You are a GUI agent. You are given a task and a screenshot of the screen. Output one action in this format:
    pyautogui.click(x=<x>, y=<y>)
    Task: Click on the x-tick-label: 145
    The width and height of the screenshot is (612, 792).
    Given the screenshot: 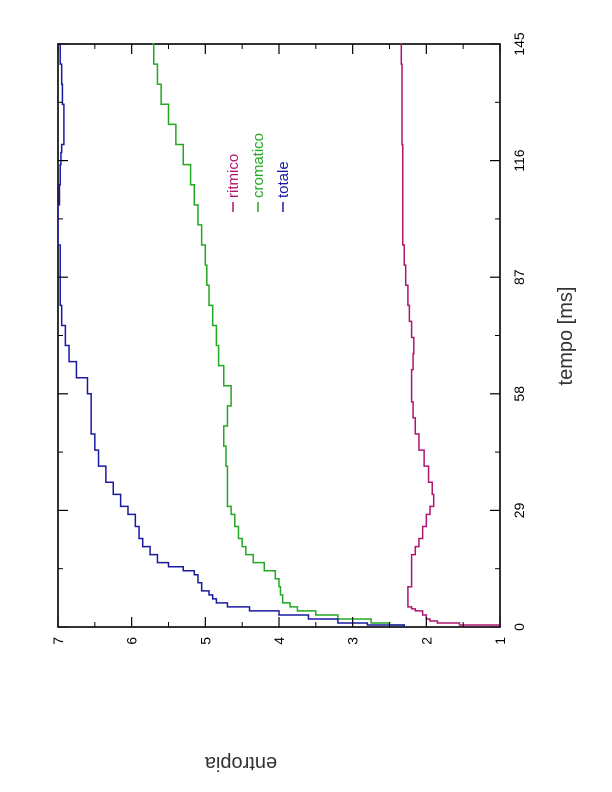 What is the action you would take?
    pyautogui.click(x=519, y=44)
    